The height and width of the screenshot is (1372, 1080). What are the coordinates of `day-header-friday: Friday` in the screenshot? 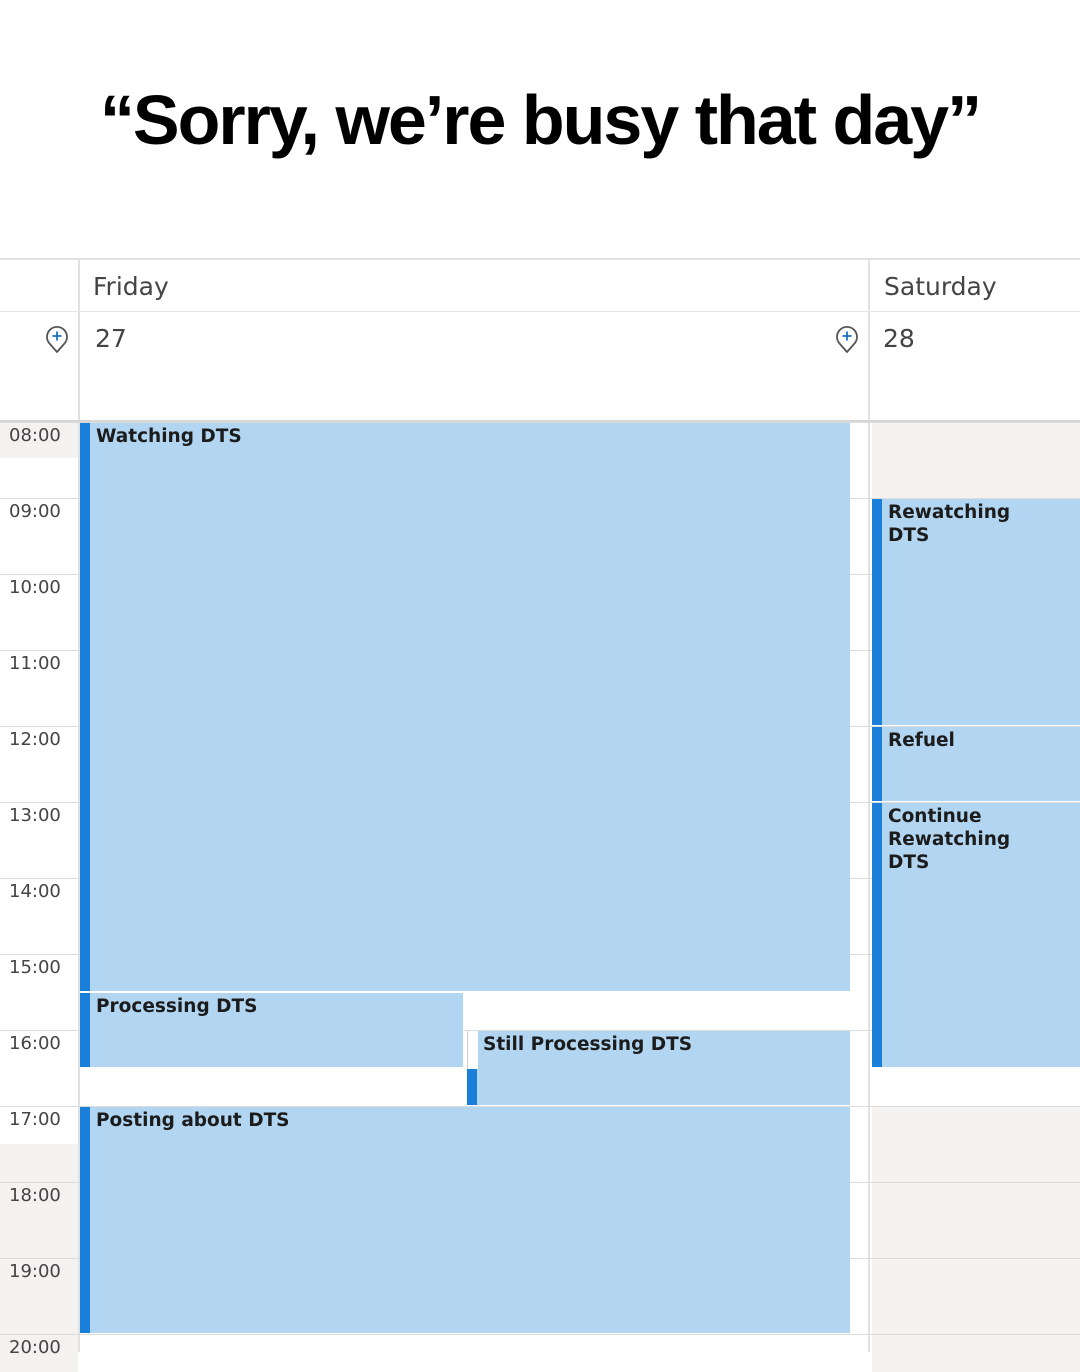 It's located at (131, 286).